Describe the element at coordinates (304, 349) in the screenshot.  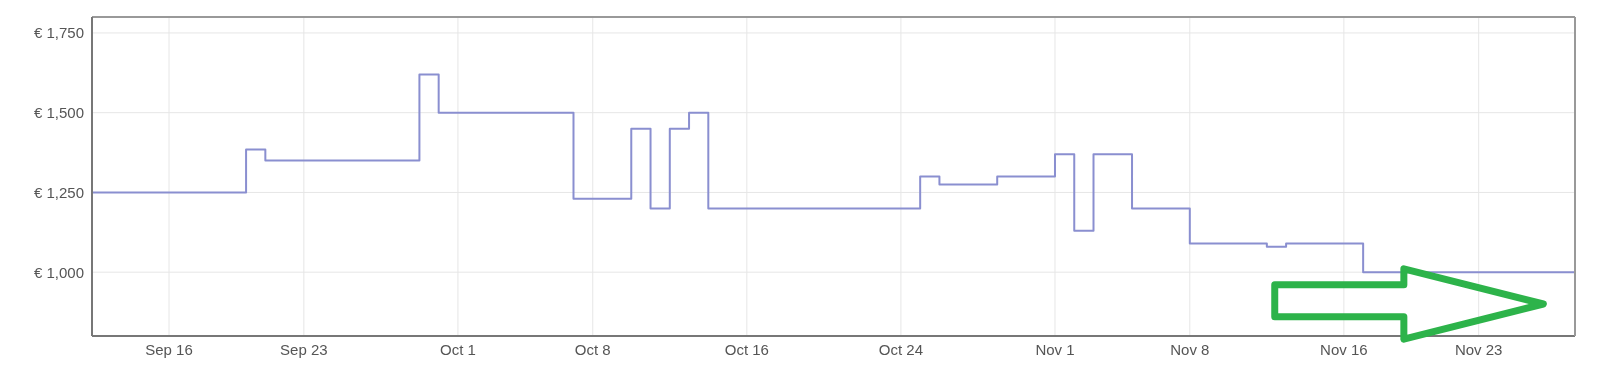
I see `x-tick-label: Sep 23` at that location.